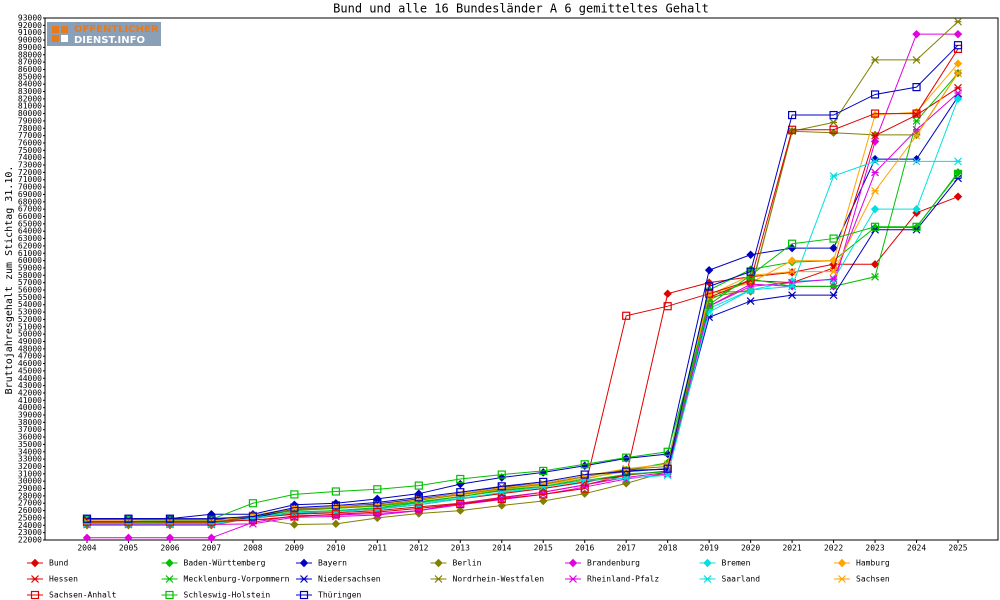  What do you see at coordinates (709, 548) in the screenshot?
I see `x-tick-label: 2019` at bounding box center [709, 548].